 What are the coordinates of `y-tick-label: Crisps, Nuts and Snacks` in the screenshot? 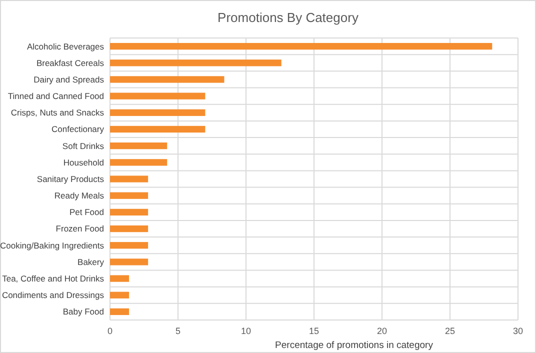 It's located at (57, 113).